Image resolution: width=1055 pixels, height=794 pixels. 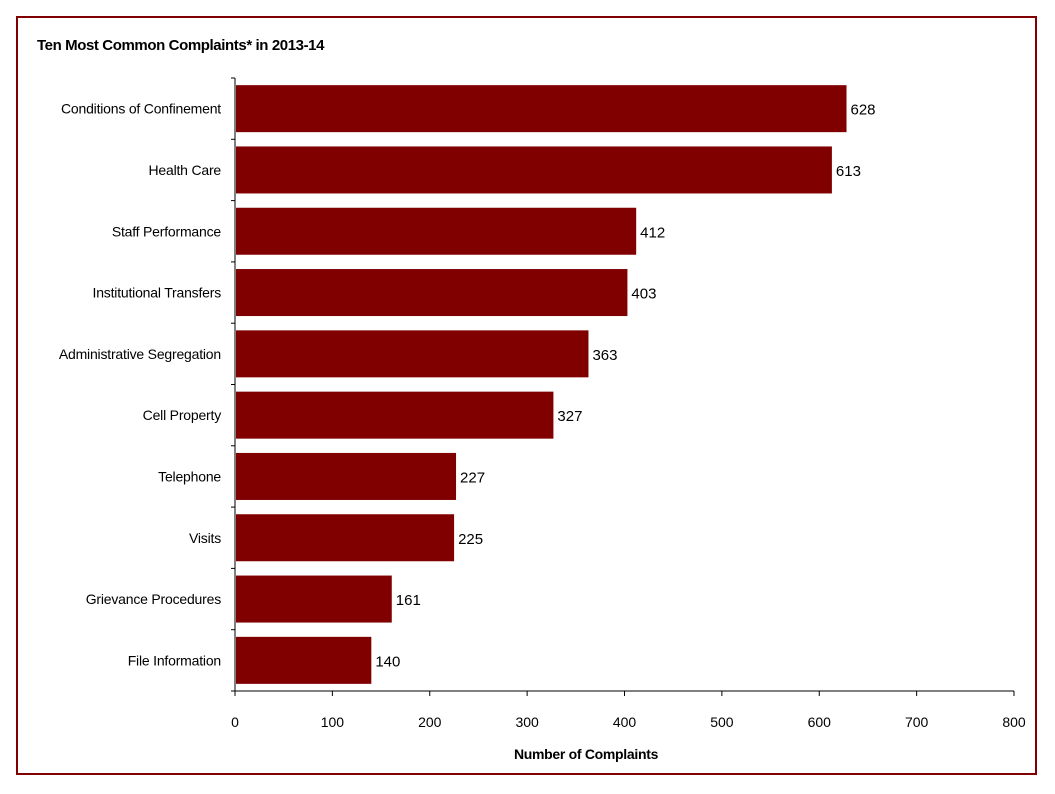 What do you see at coordinates (333, 722) in the screenshot?
I see `x-tick-label: 100` at bounding box center [333, 722].